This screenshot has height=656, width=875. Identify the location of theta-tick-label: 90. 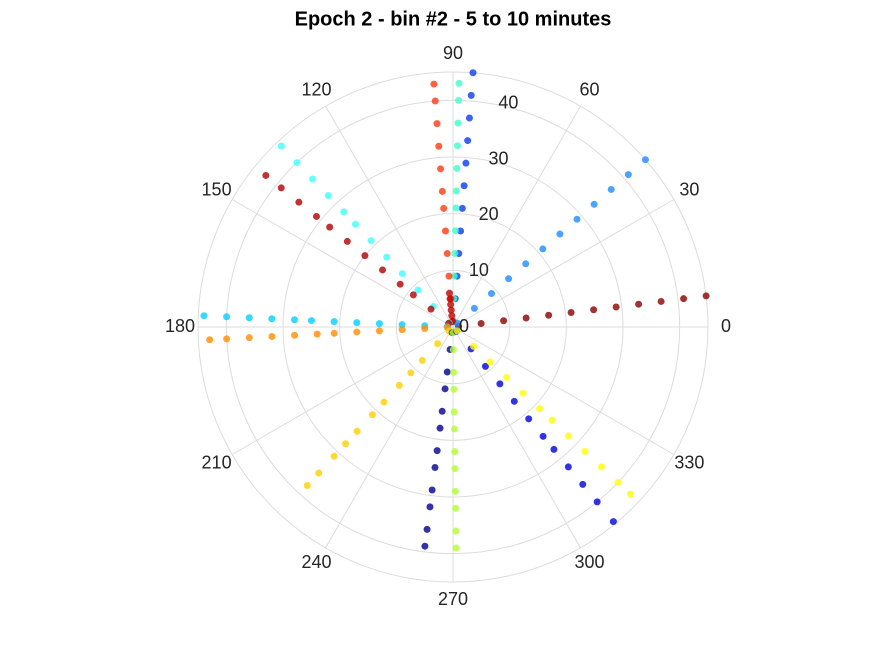
(453, 53).